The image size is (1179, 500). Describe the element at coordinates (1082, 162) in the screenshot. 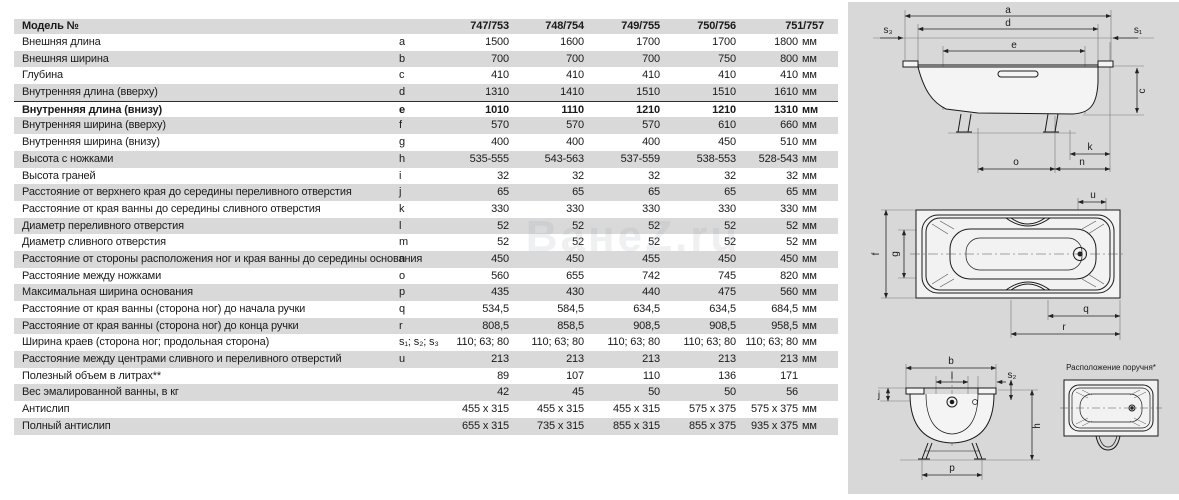

I see `dim-label-n: n` at that location.